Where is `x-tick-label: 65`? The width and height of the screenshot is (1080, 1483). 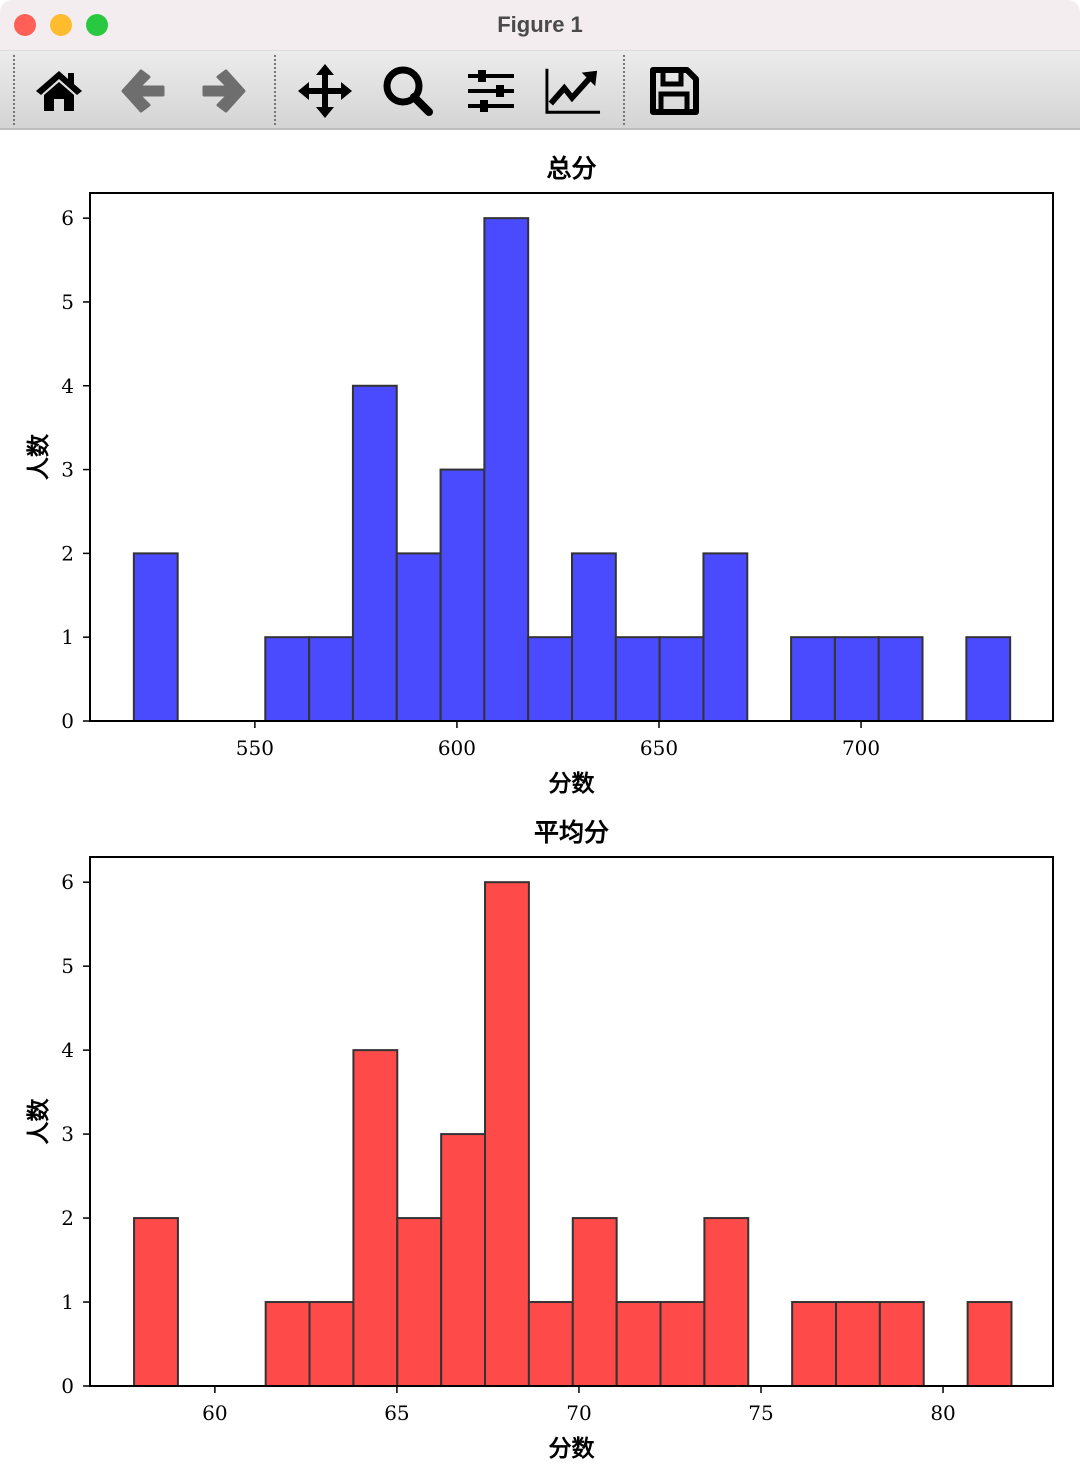
x-tick-label: 65 is located at coordinates (396, 1413).